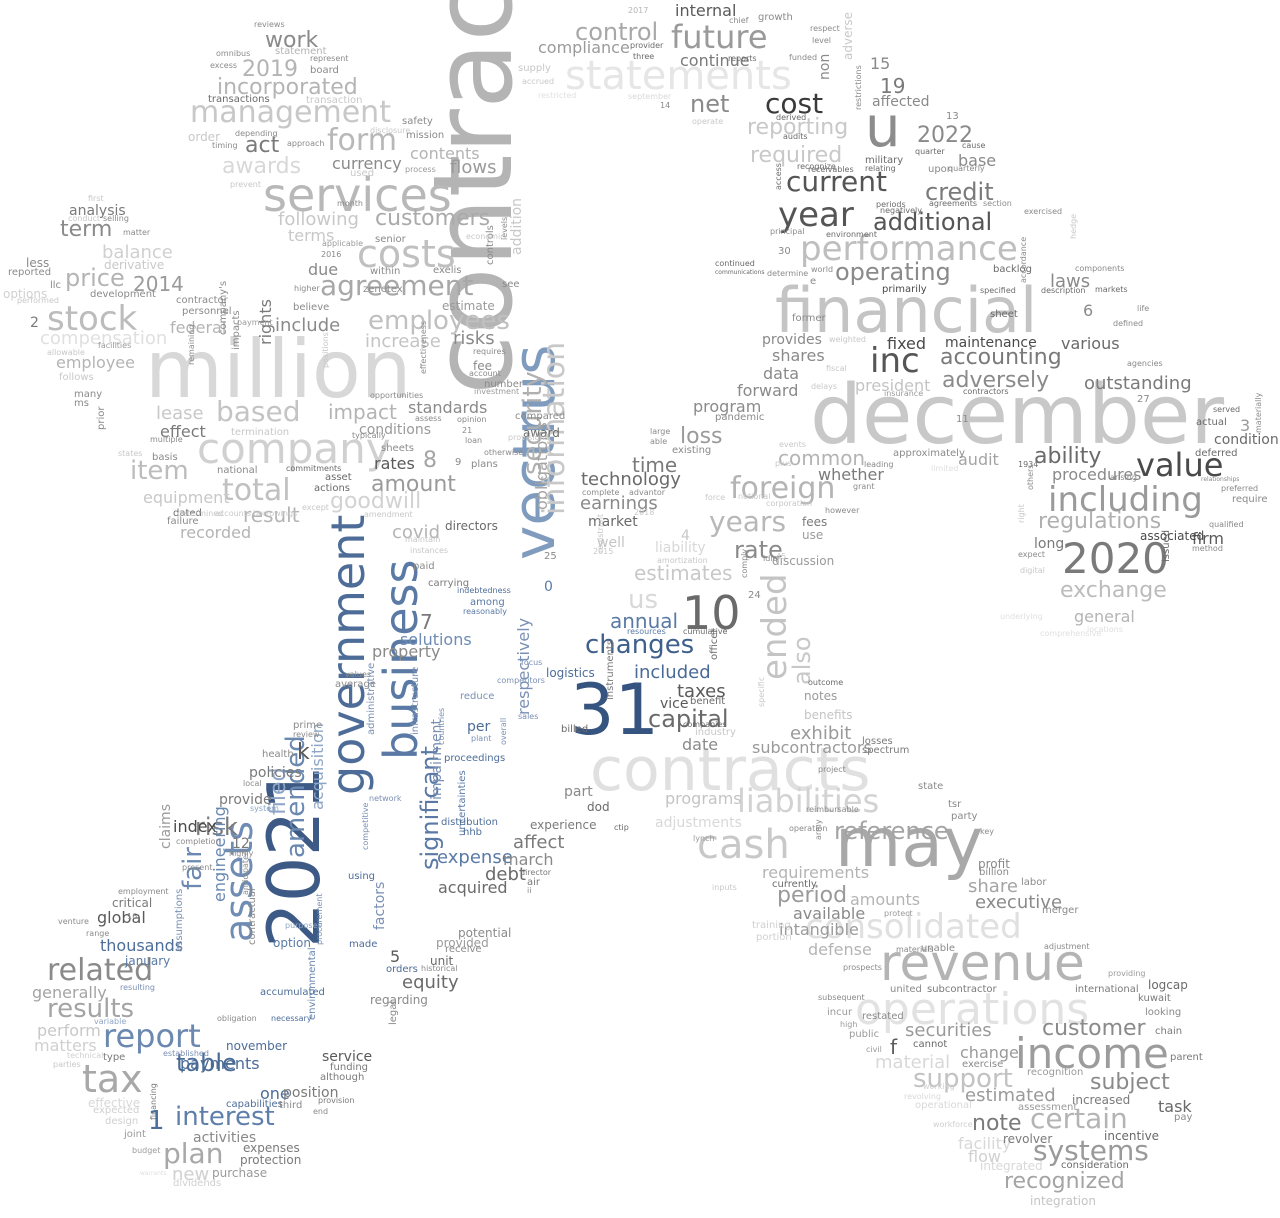 The width and height of the screenshot is (1280, 1218). I want to click on word-form: form, so click(362, 140).